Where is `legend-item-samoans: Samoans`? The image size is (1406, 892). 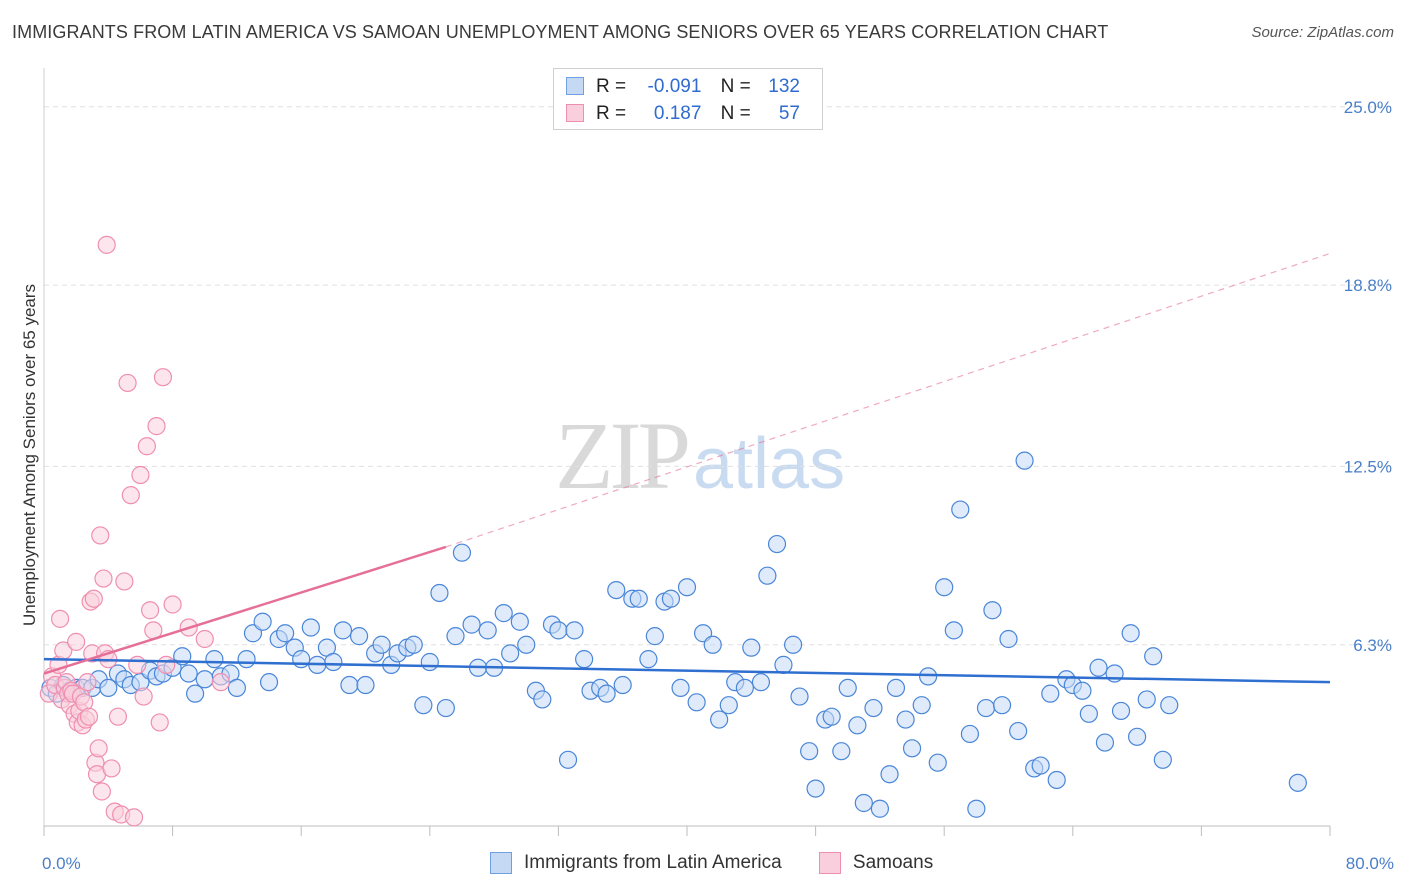 legend-item-samoans: Samoans is located at coordinates (875, 863).